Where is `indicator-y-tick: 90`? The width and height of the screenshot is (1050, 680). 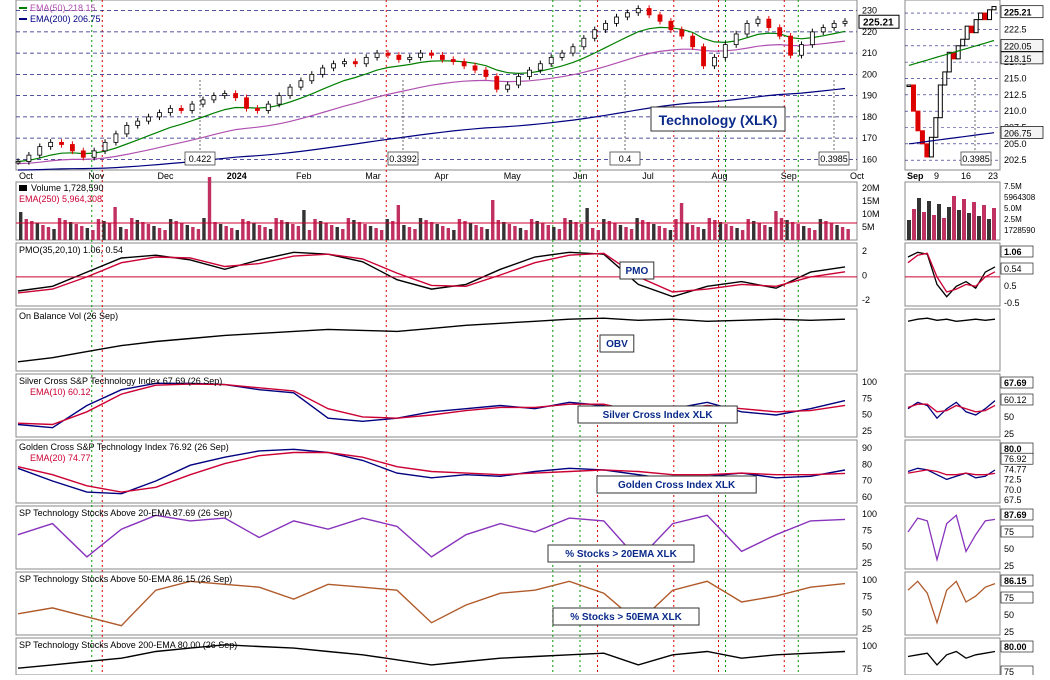 indicator-y-tick: 90 is located at coordinates (867, 448).